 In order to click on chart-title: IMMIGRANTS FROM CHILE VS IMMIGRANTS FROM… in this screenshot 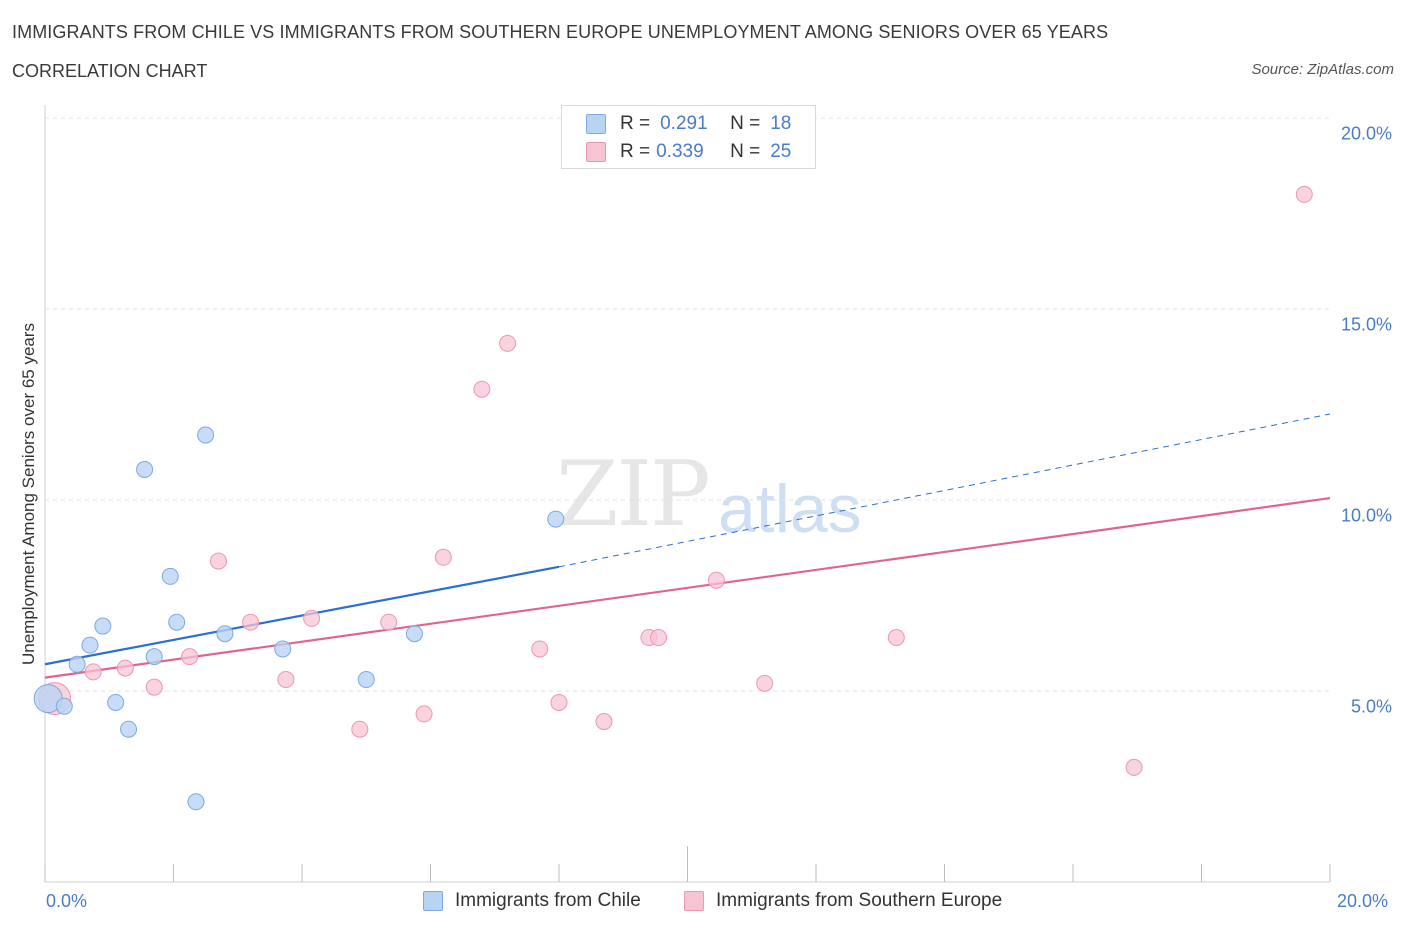, I will do `click(560, 32)`.